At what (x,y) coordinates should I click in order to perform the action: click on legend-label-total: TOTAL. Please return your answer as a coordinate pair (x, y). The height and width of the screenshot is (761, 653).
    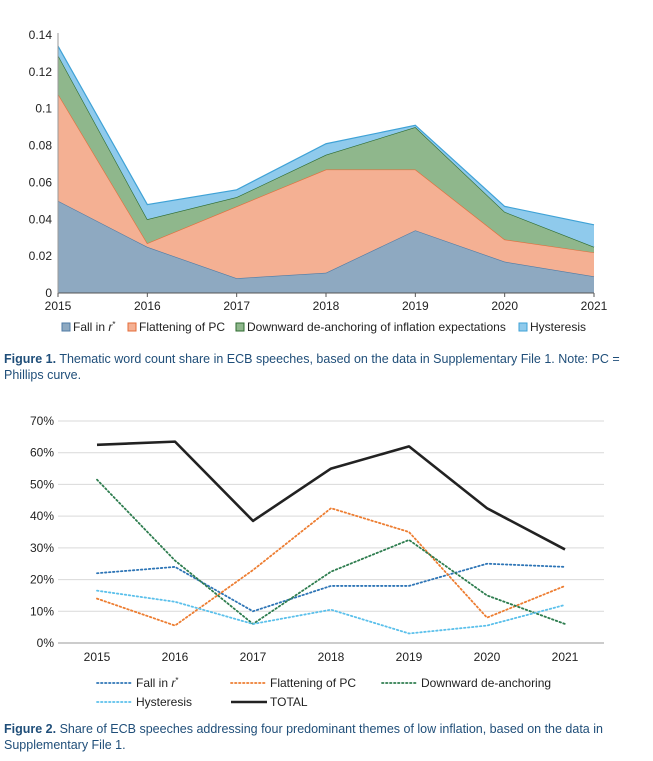
    Looking at the image, I should click on (289, 702).